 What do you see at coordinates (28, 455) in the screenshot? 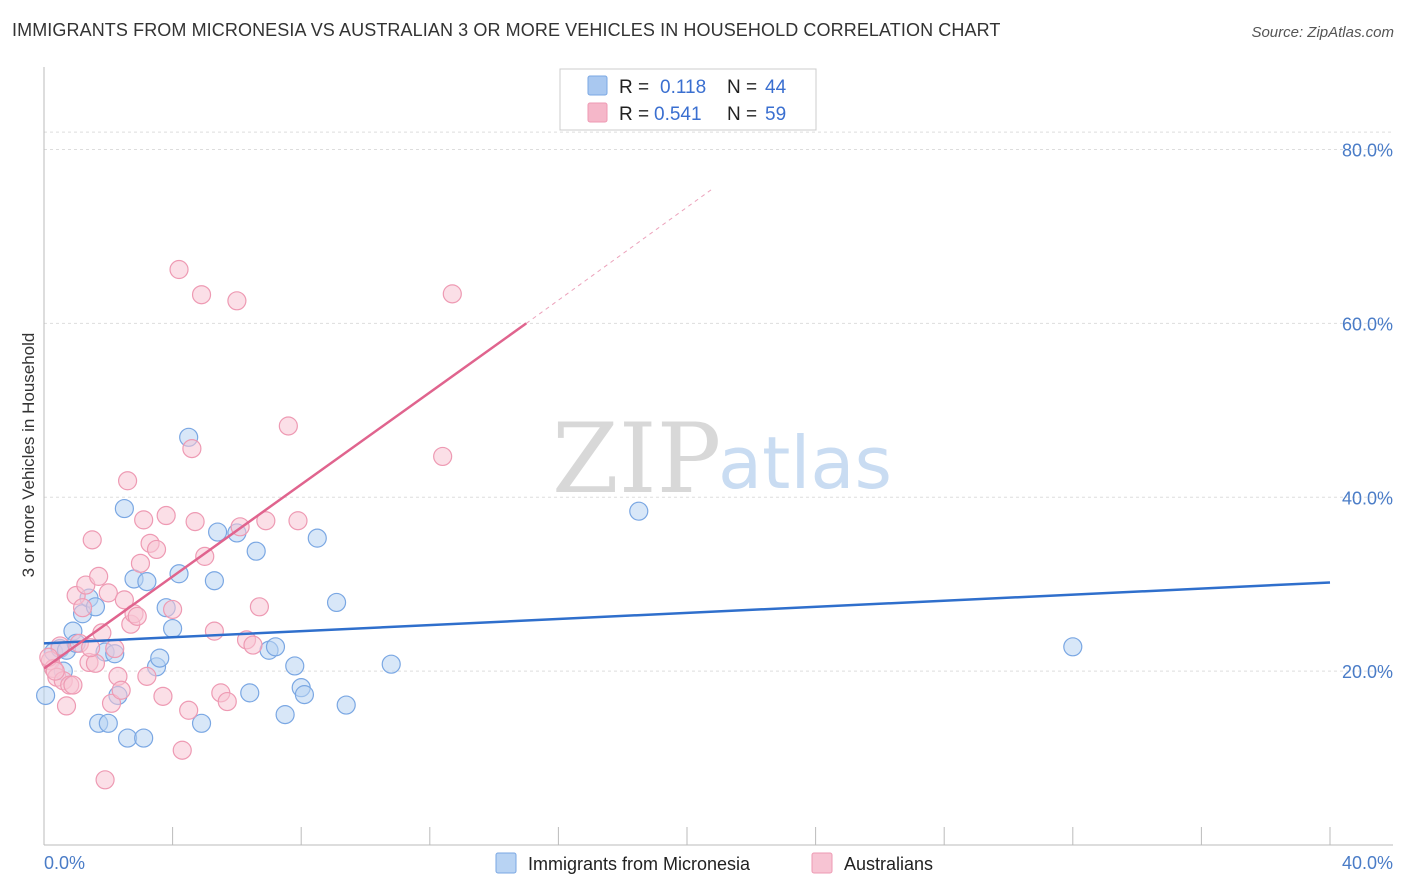
I see `y-axis-title: 3 or more Vehicles in Household` at bounding box center [28, 455].